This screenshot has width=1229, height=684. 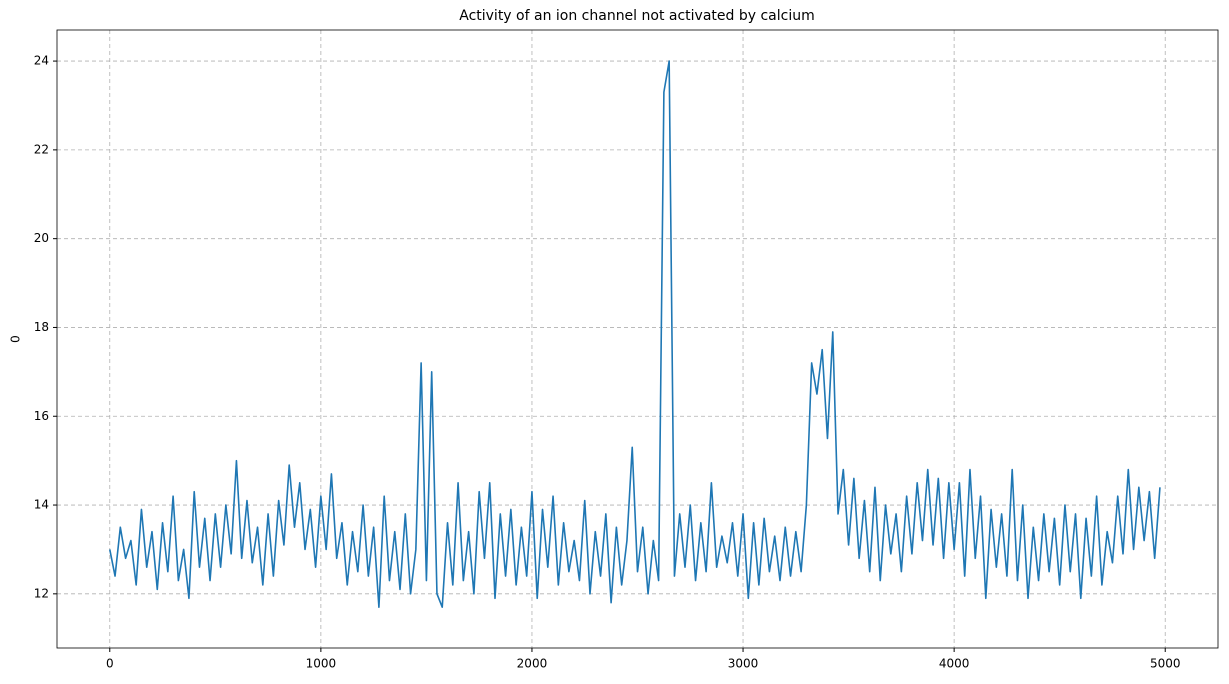 What do you see at coordinates (954, 664) in the screenshot?
I see `x-tick-label: 4000` at bounding box center [954, 664].